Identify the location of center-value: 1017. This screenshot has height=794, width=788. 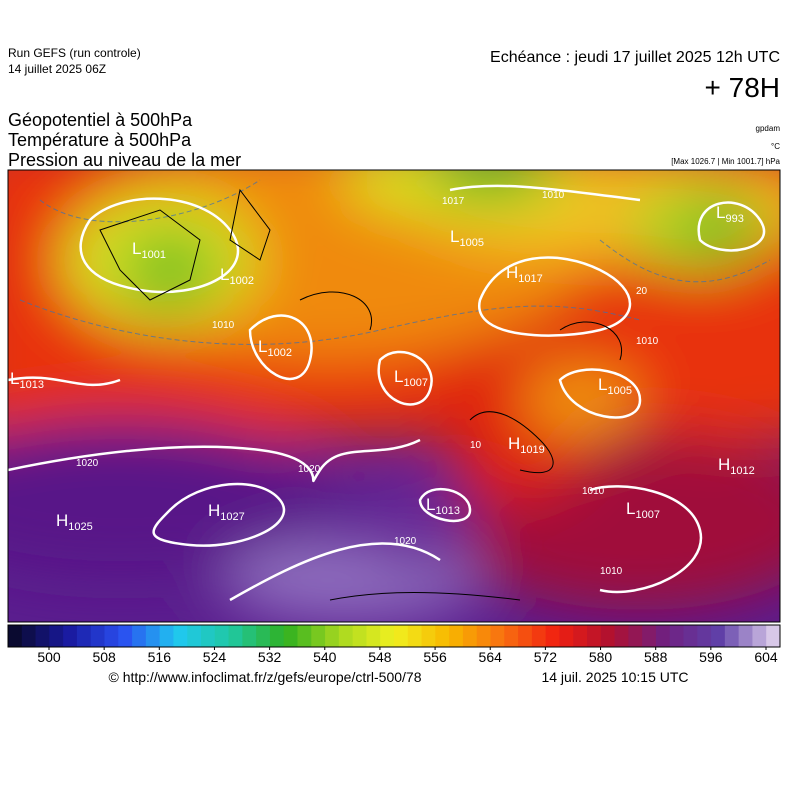
(530, 279).